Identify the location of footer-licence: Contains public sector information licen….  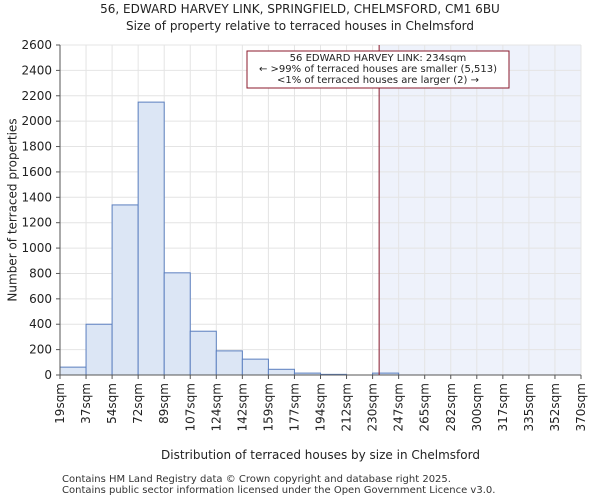
(279, 490).